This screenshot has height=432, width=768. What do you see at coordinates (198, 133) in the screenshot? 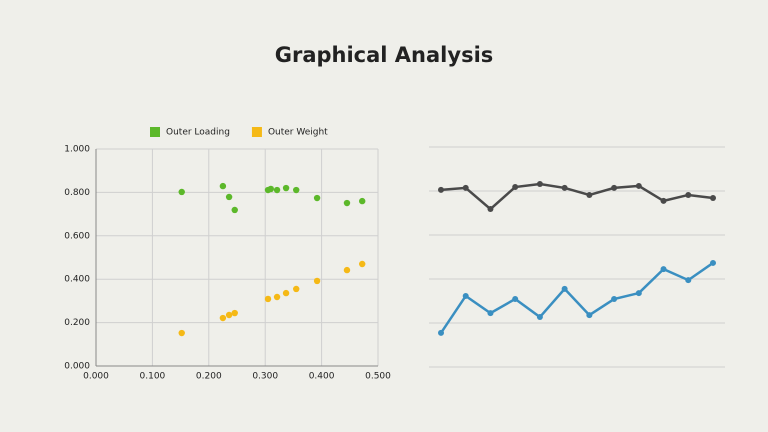
I see `legend-label: Outer Loading` at bounding box center [198, 133].